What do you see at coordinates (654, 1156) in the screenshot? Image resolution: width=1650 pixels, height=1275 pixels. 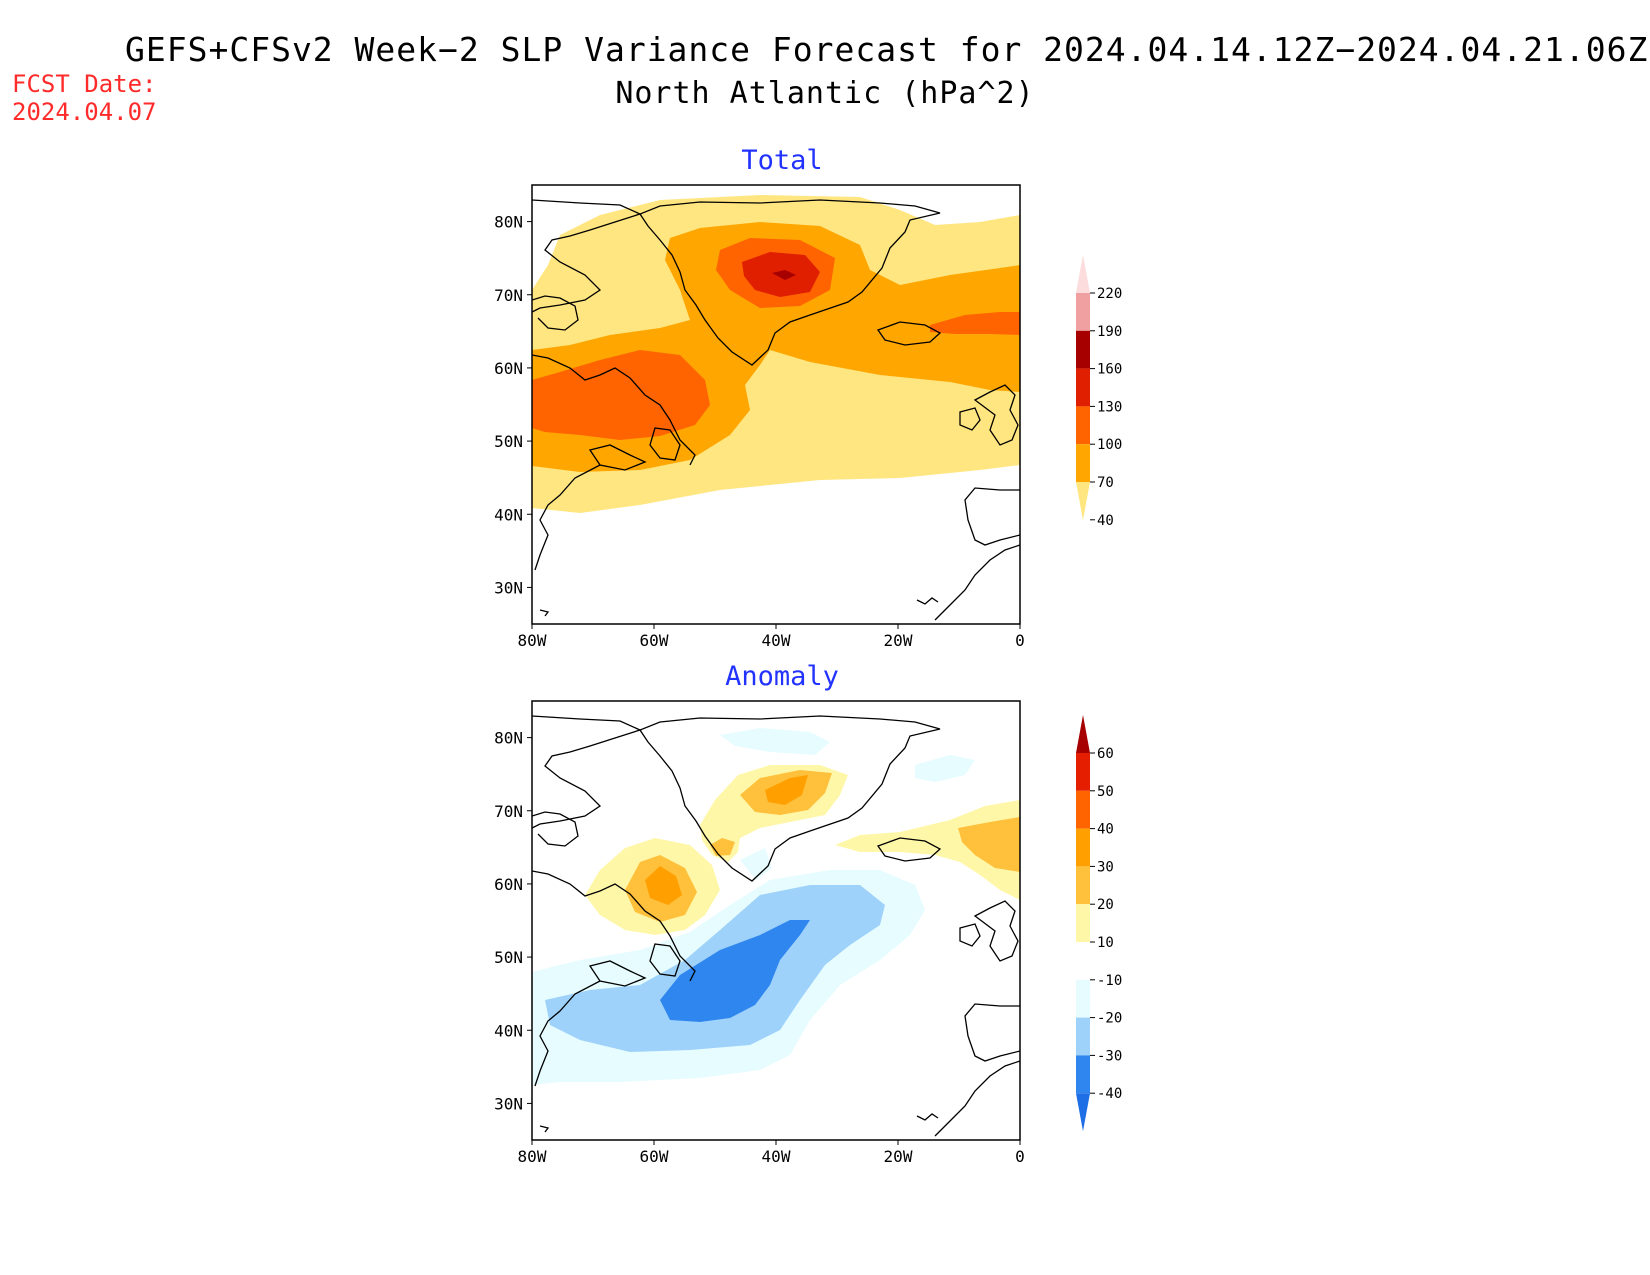 I see `lon-label-anomaly: 60W` at bounding box center [654, 1156].